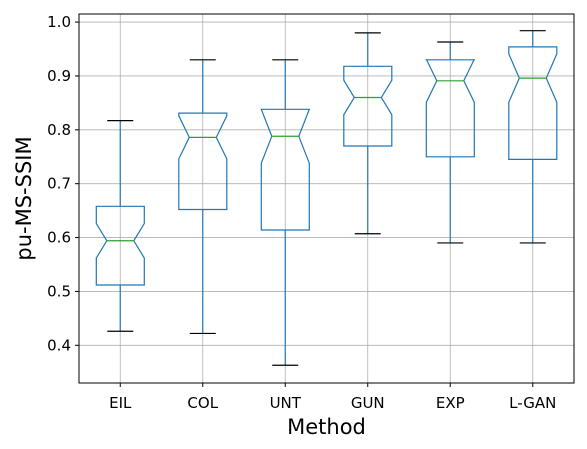  What do you see at coordinates (368, 403) in the screenshot?
I see `x-tick-label: GUN` at bounding box center [368, 403].